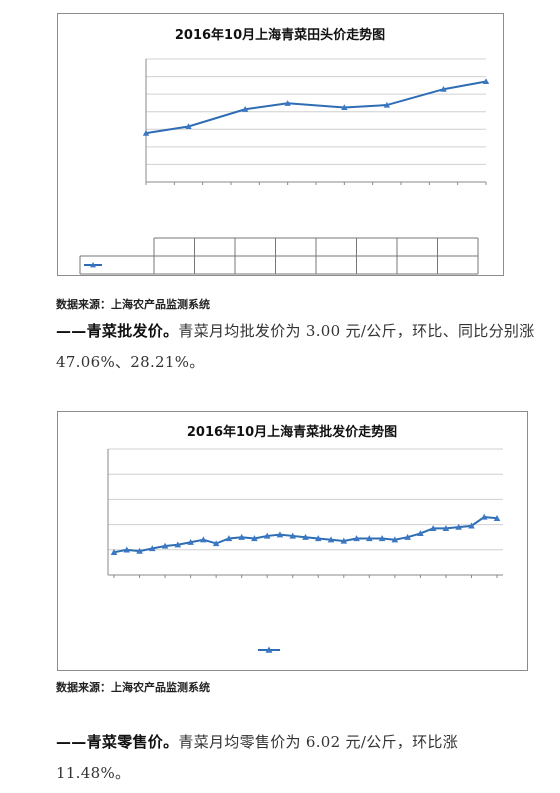  I want to click on wholesale-lead: ——青菜批发价。, so click(117, 331).